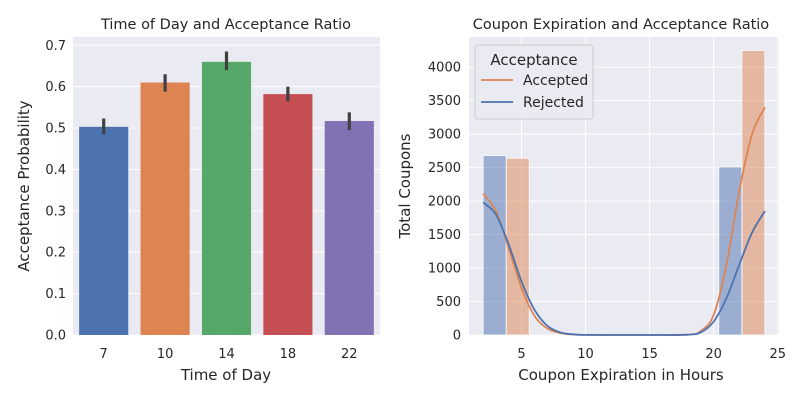 The image size is (800, 400). I want to click on legend-label-accepted: Accepted, so click(555, 81).